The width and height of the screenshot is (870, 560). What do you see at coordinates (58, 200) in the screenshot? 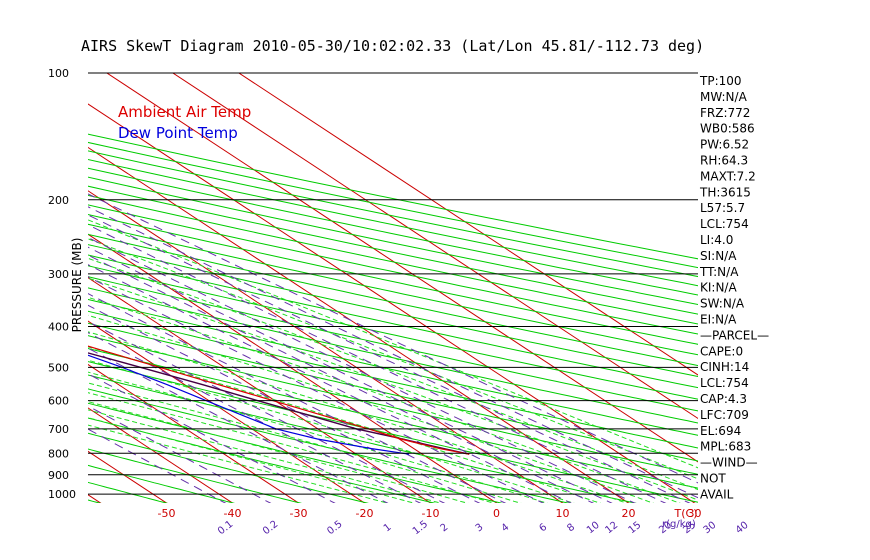
I see `pressure-tick-label: 200` at bounding box center [58, 200].